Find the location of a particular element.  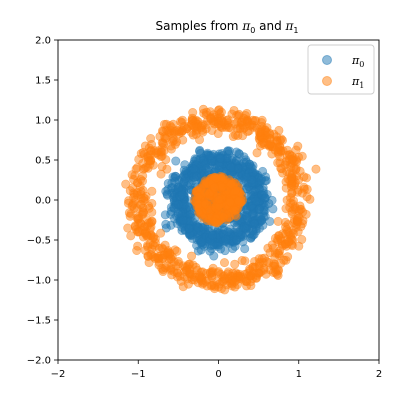

y-tick-label: 0.0 is located at coordinates (43, 201).